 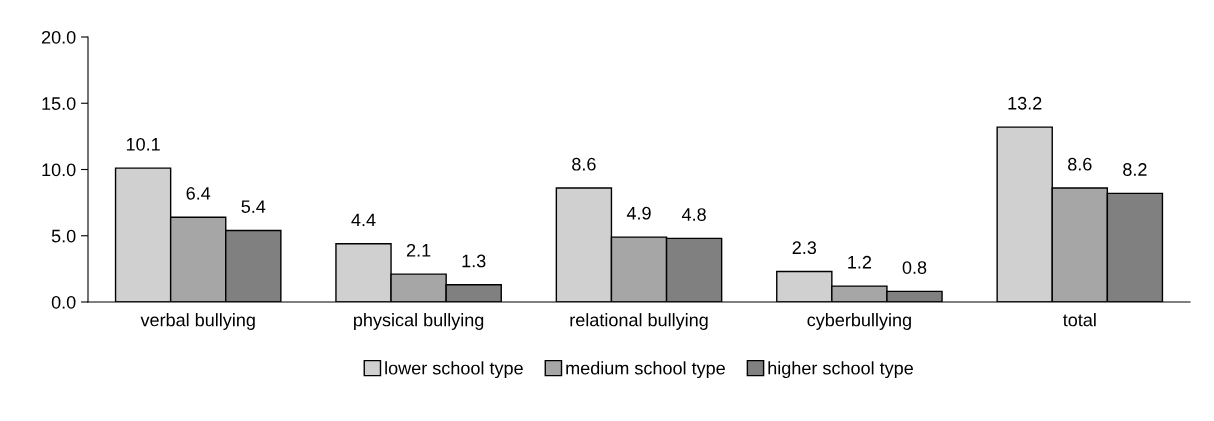 I want to click on data-label: 2.3, so click(x=804, y=248).